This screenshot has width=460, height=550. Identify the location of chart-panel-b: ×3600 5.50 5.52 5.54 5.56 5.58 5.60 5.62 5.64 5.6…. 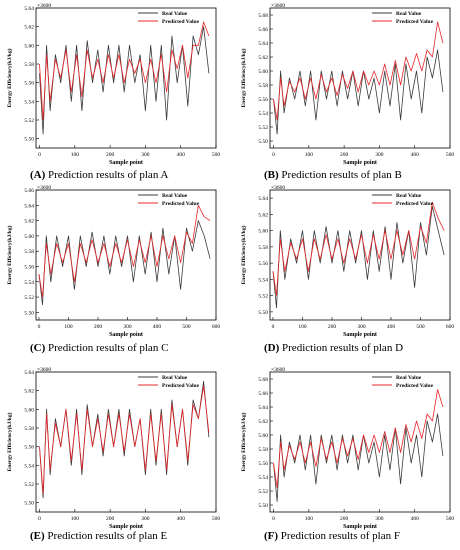
(347, 85).